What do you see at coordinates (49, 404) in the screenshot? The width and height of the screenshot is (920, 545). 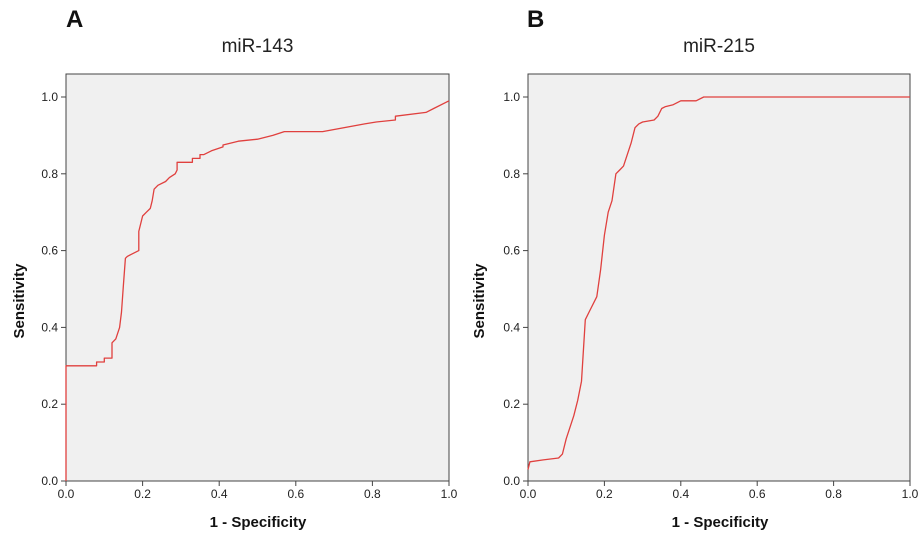 I see `chart-a-y-tick-label: 0.2` at bounding box center [49, 404].